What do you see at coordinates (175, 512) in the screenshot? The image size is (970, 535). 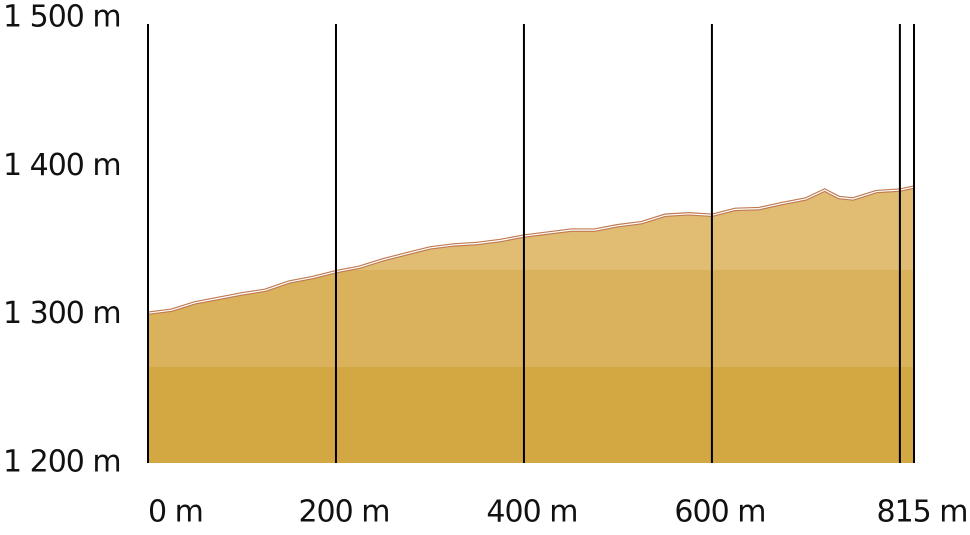 I see `x-tick-label: 0 m` at bounding box center [175, 512].